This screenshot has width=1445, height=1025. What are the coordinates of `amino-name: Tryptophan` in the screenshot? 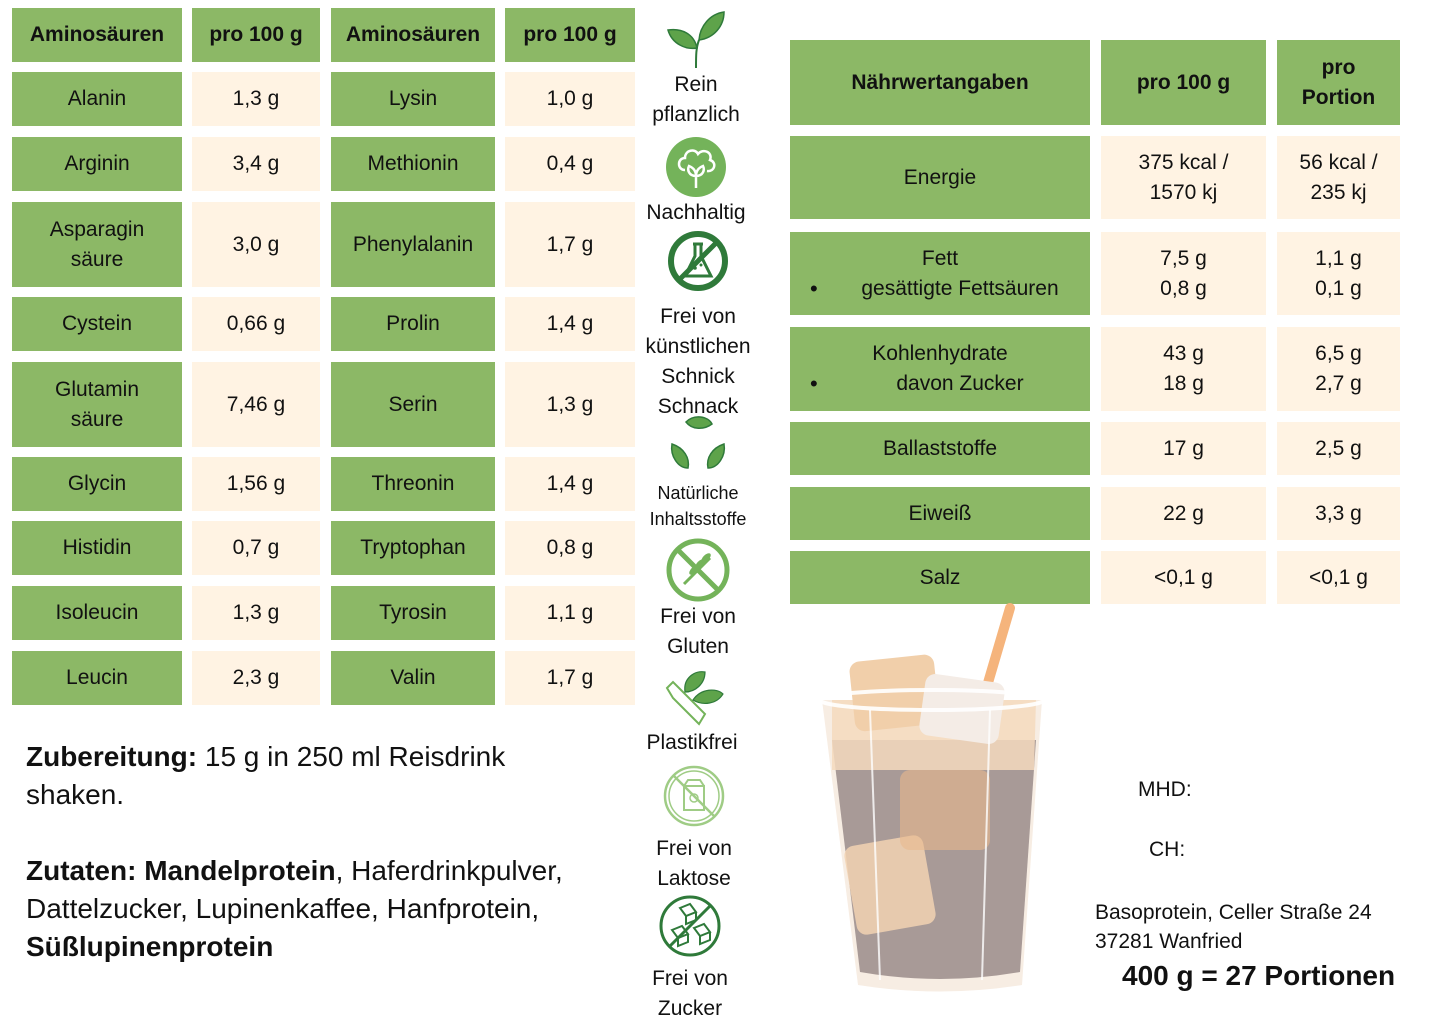 It's located at (413, 548).